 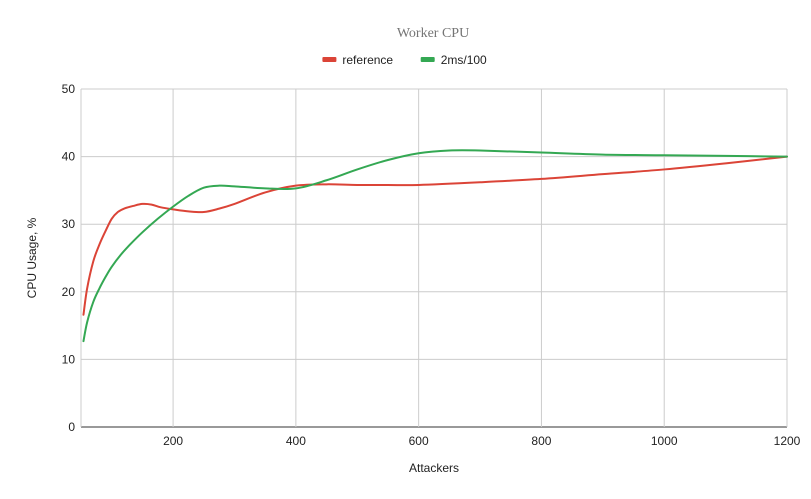 I want to click on y-axis-label: CPU Usage, %, so click(x=32, y=257).